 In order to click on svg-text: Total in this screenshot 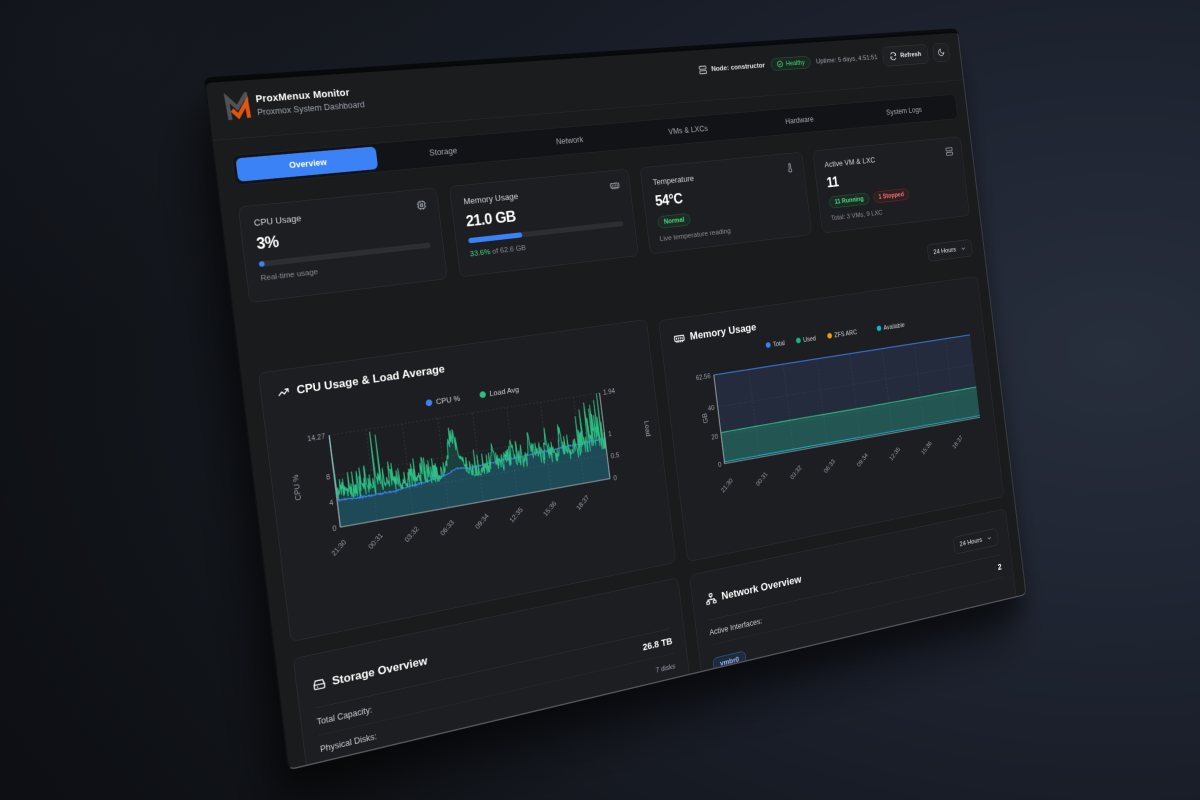, I will do `click(779, 343)`.